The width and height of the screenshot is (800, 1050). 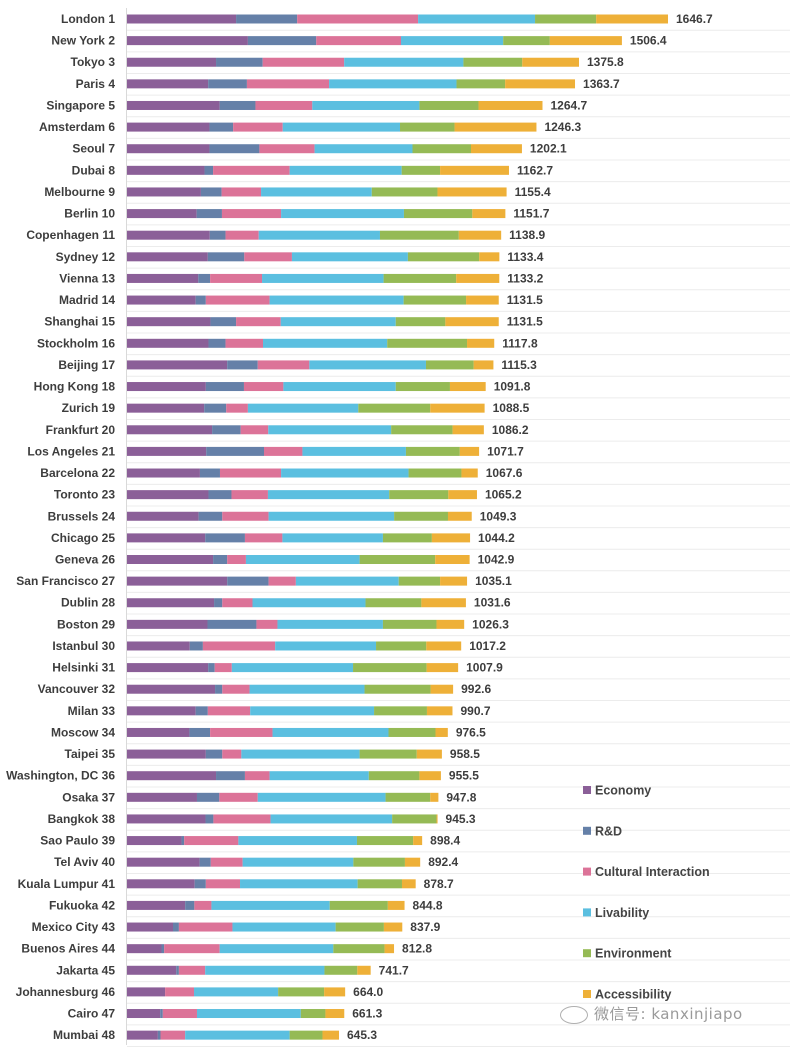 What do you see at coordinates (66, 992) in the screenshot?
I see `category-label: Johannesburg 46` at bounding box center [66, 992].